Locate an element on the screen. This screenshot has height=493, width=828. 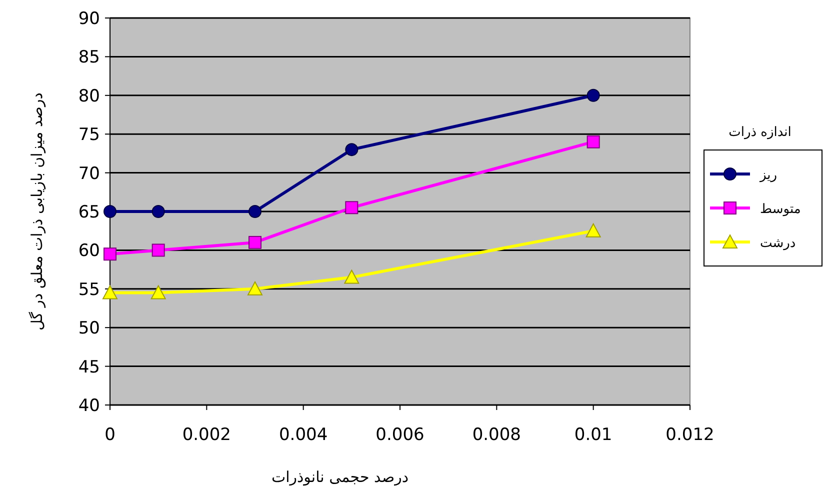
y-tick-label: 80 is located at coordinates (89, 96).